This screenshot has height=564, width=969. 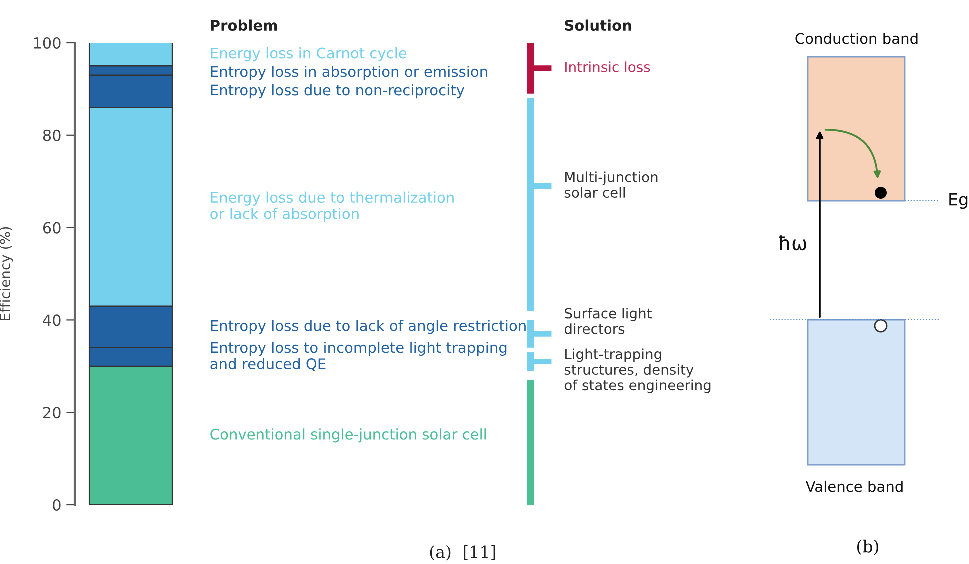 What do you see at coordinates (358, 357) in the screenshot?
I see `text: Entropy loss to incomplete light trapping and reduced QE` at bounding box center [358, 357].